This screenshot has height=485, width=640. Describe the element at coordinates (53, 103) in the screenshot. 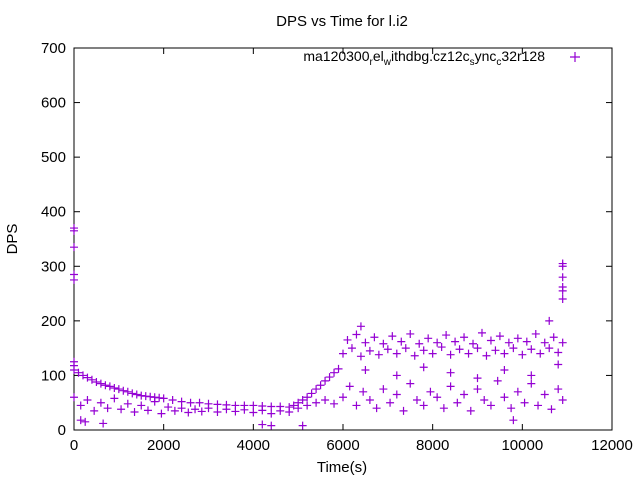

I see `y-tick-label: 600` at that location.